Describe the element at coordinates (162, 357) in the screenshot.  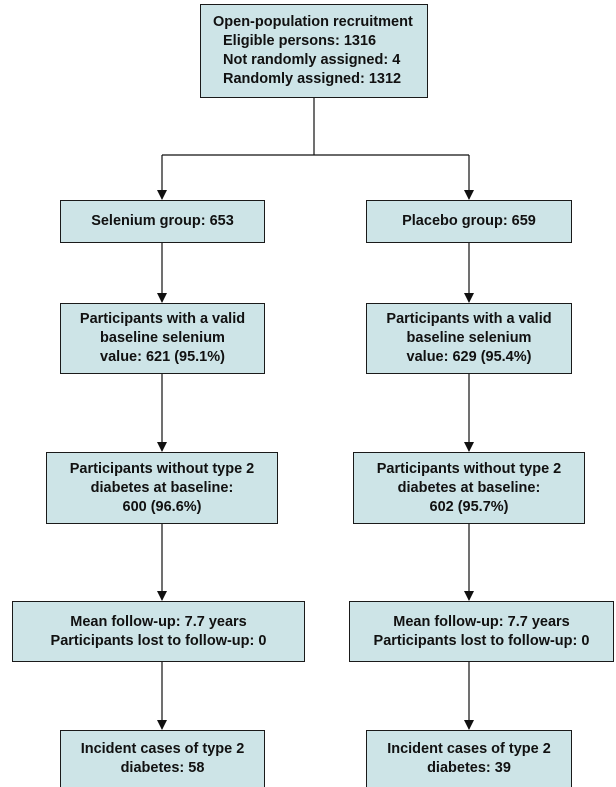
I see `box-text: value: 621 (95.1%)` at that location.